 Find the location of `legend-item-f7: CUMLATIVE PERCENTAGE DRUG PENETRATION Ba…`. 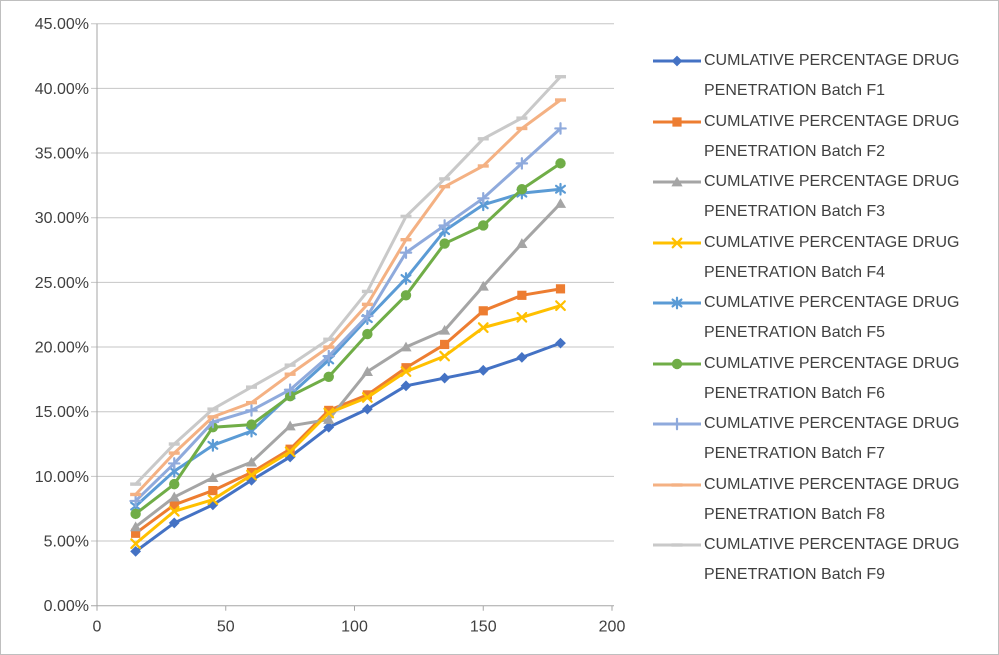

legend-item-f7: CUMLATIVE PERCENTAGE DRUG PENETRATION Ba… is located at coordinates (818, 439).